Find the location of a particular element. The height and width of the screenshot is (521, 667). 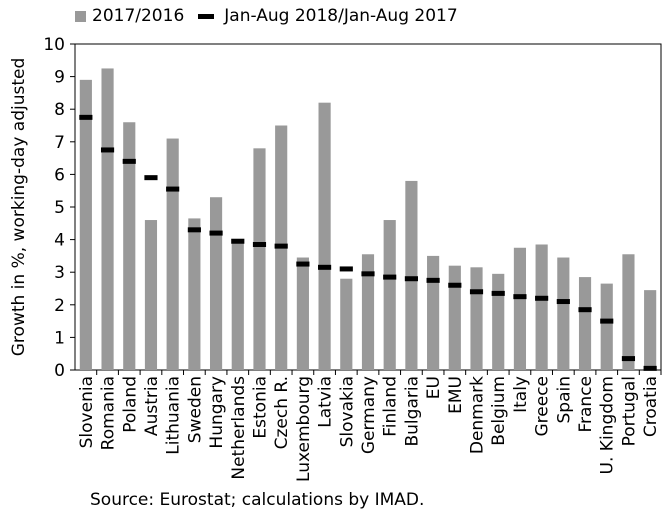

y-tick-label: 8 is located at coordinates (59, 110).